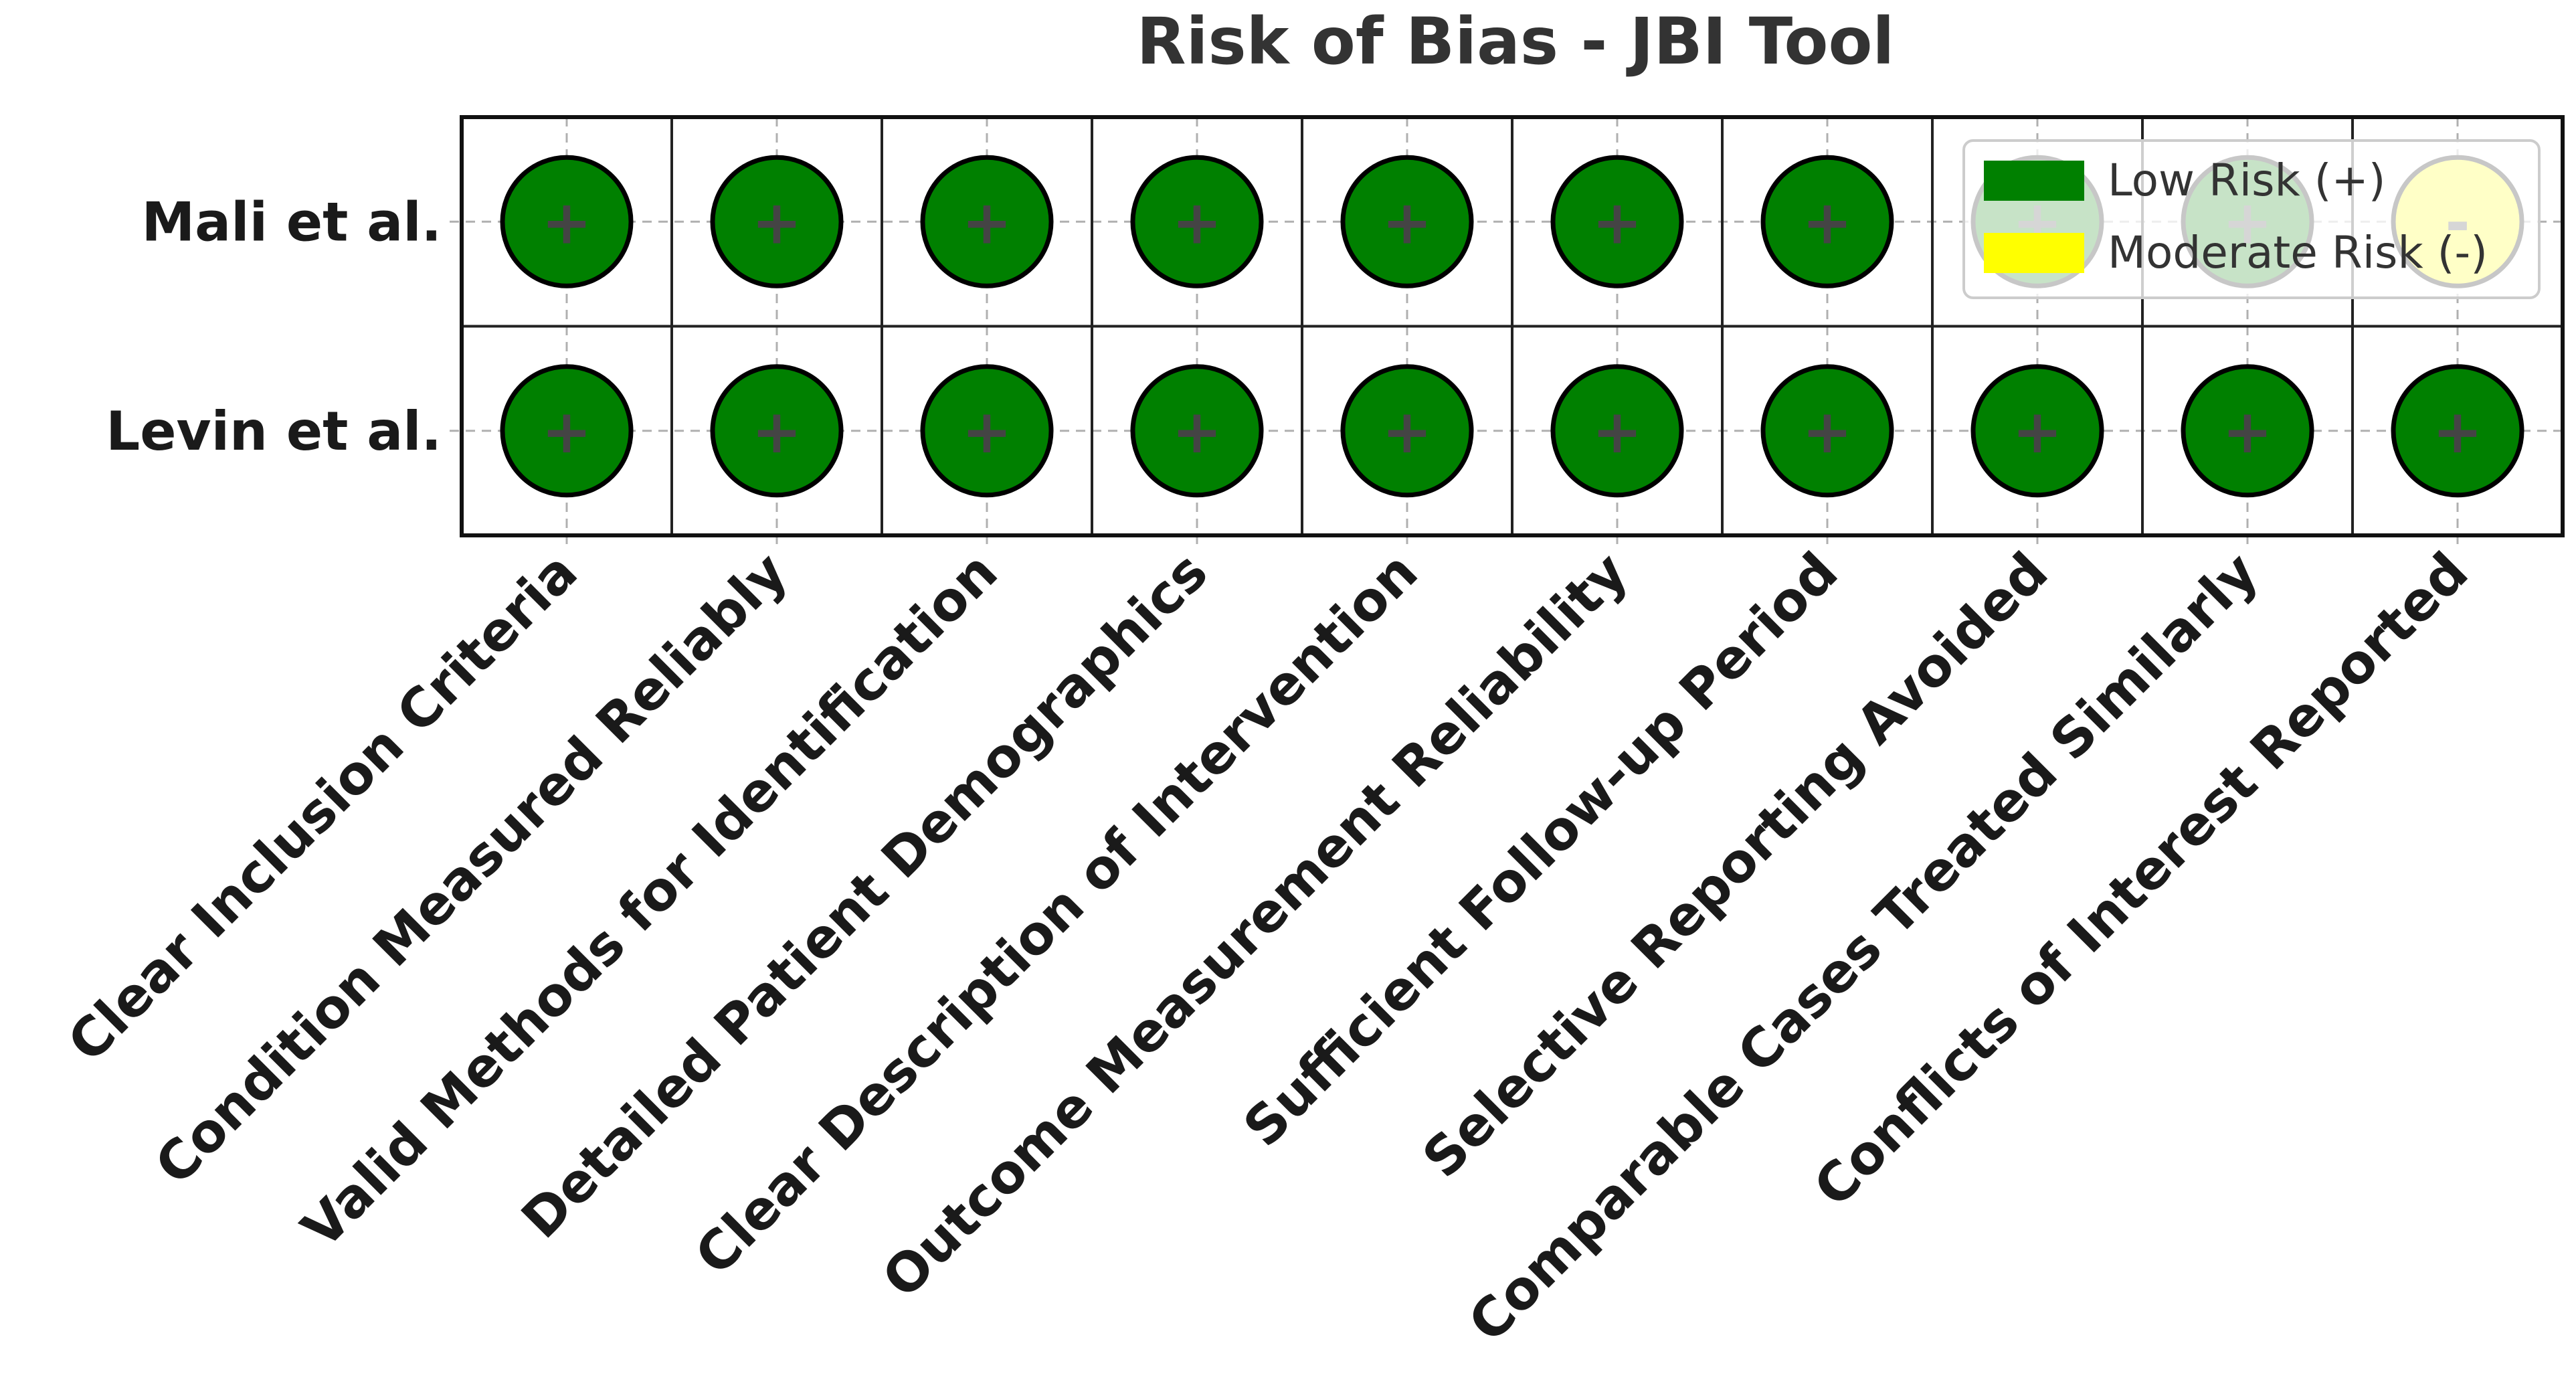 The image size is (2576, 1400). I want to click on legend: Low Risk (+) Moderate Risk (-), so click(2251, 219).